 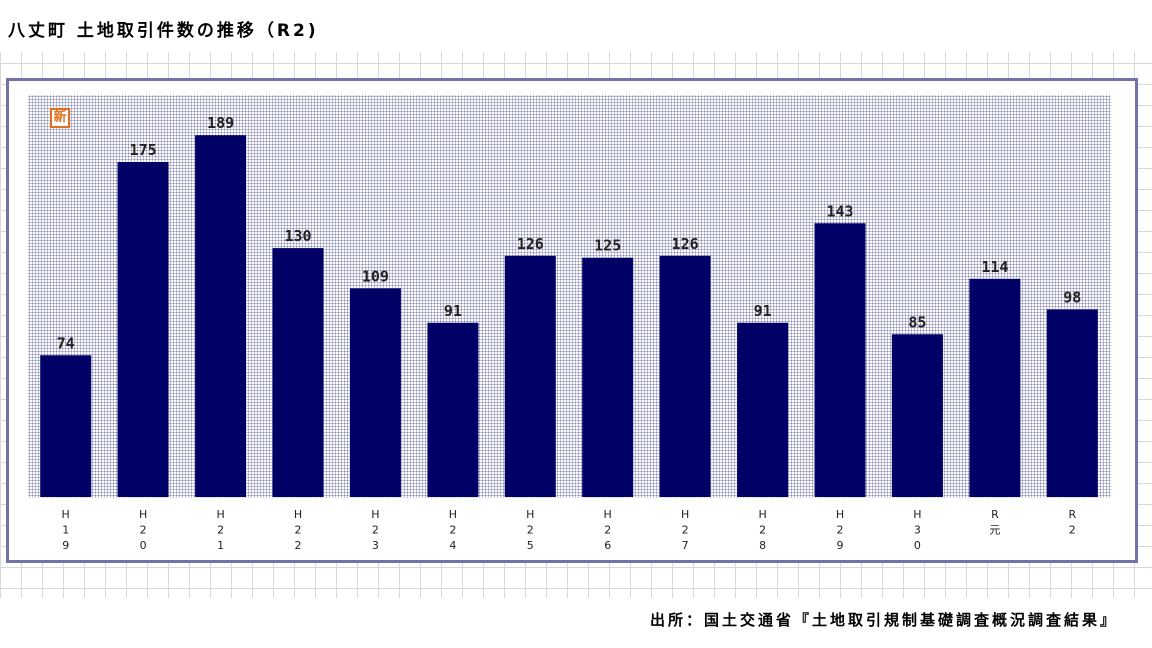 I want to click on data-label: 85, so click(x=917, y=322).